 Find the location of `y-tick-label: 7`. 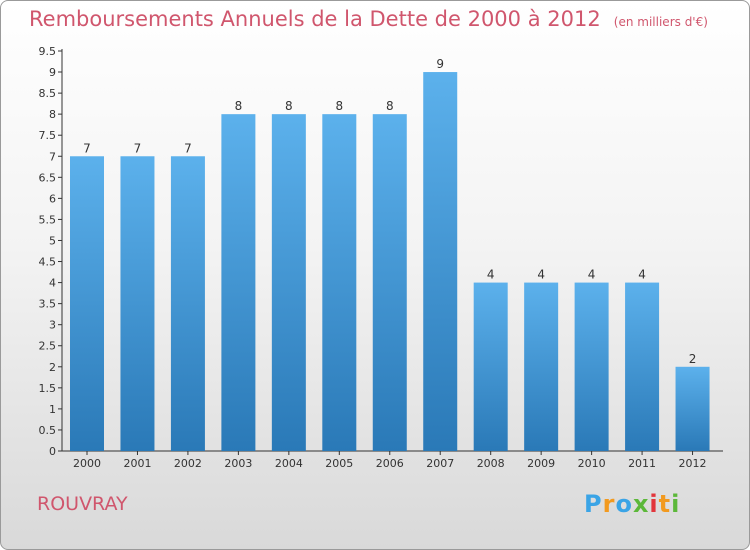

y-tick-label: 7 is located at coordinates (52, 156).